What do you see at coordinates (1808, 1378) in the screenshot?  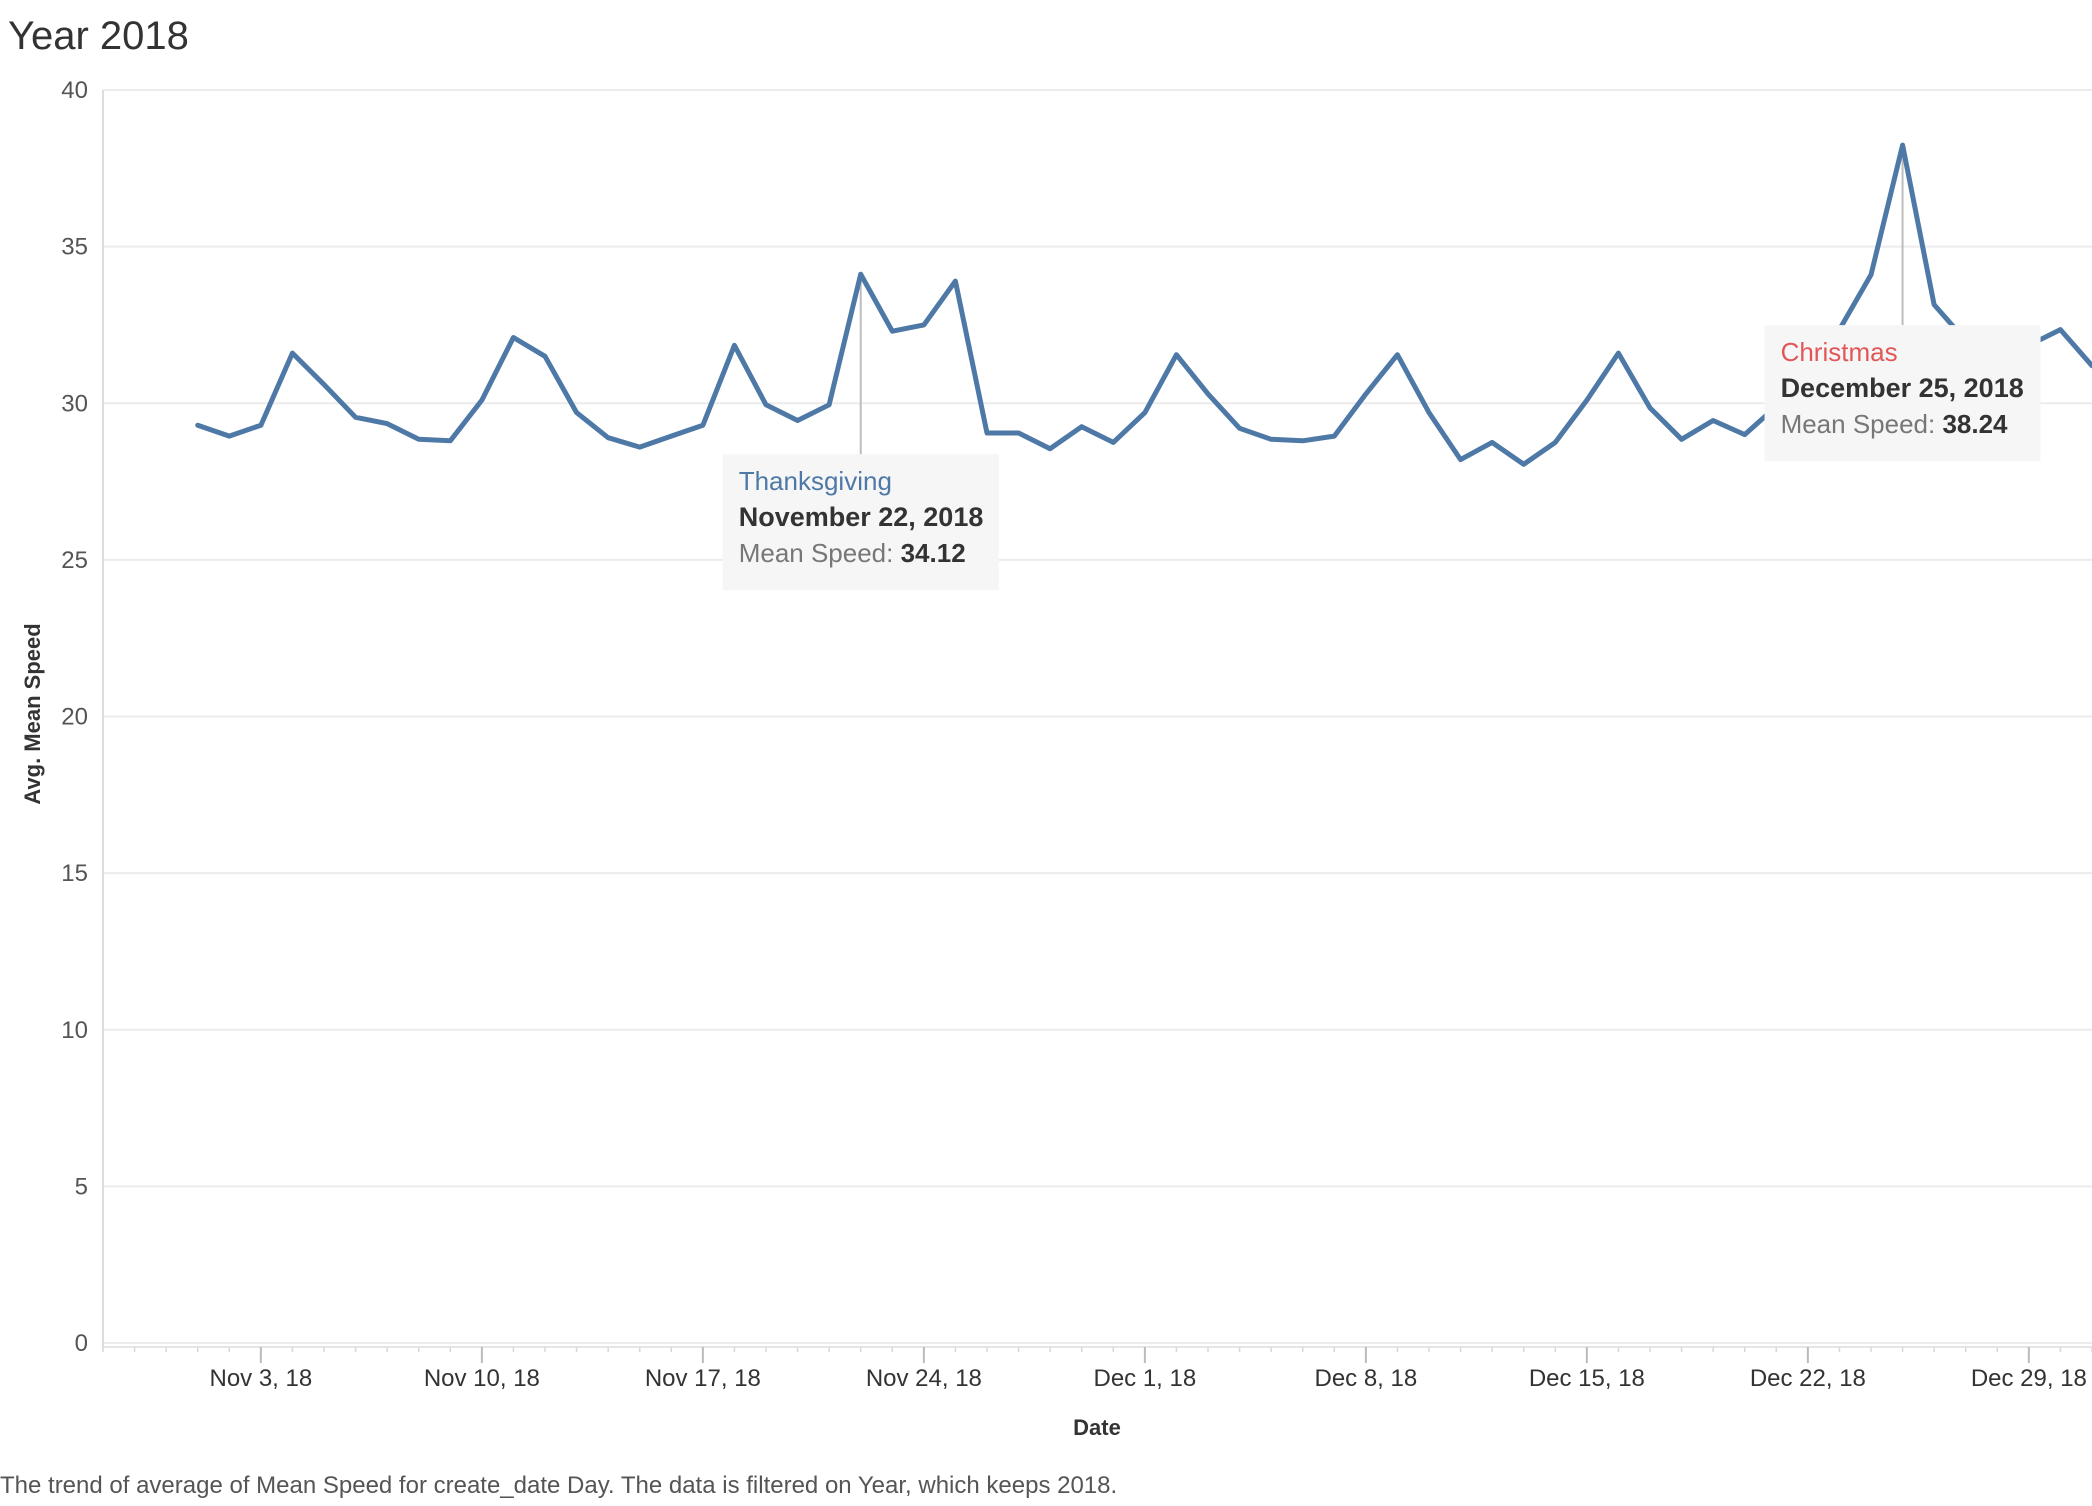 I see `x-tick-label: Dec 22, 18` at bounding box center [1808, 1378].